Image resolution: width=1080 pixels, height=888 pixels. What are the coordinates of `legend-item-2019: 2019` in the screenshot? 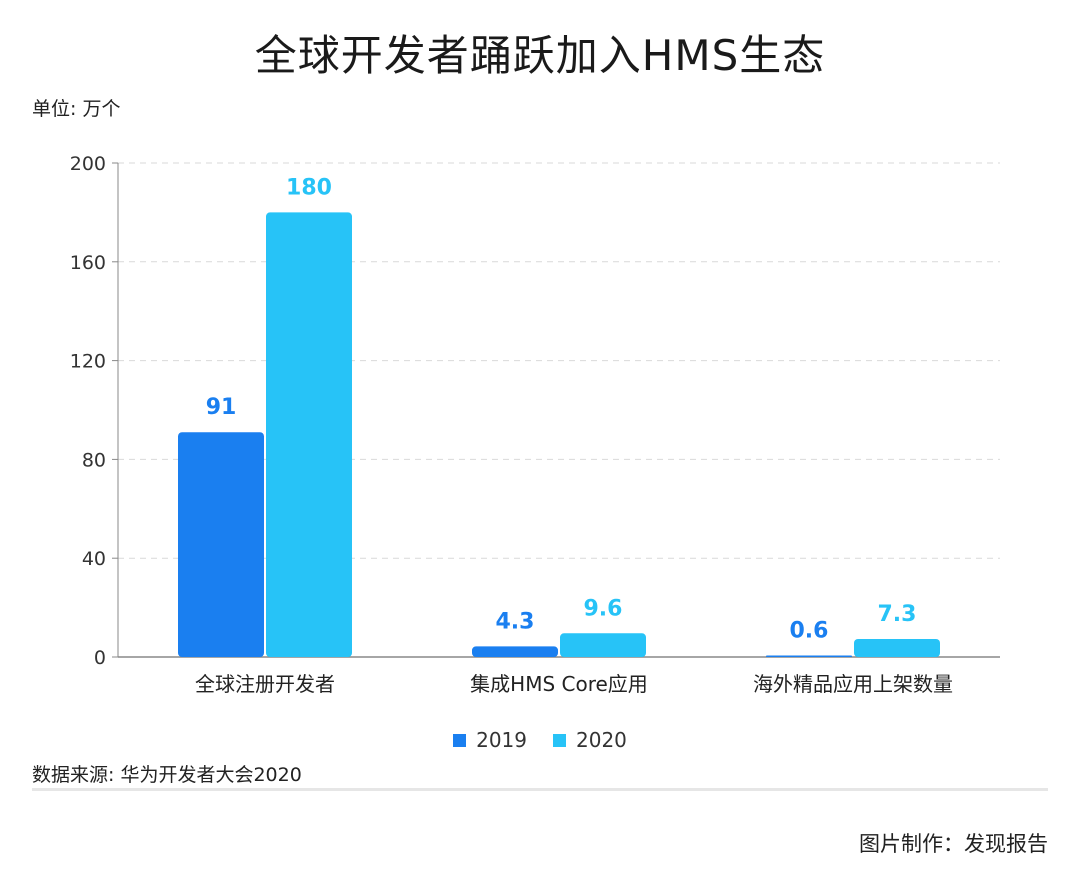 It's located at (490, 740).